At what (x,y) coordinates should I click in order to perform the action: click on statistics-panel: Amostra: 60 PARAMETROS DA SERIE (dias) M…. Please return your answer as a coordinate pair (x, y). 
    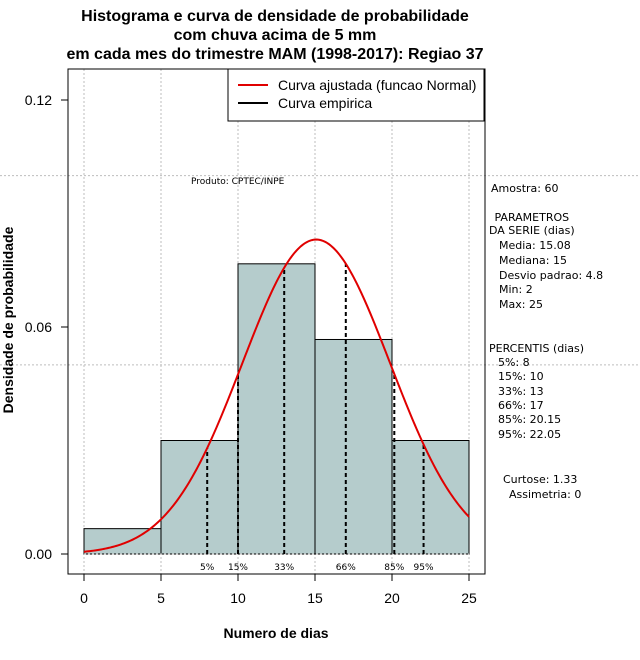
    Looking at the image, I should click on (546, 341).